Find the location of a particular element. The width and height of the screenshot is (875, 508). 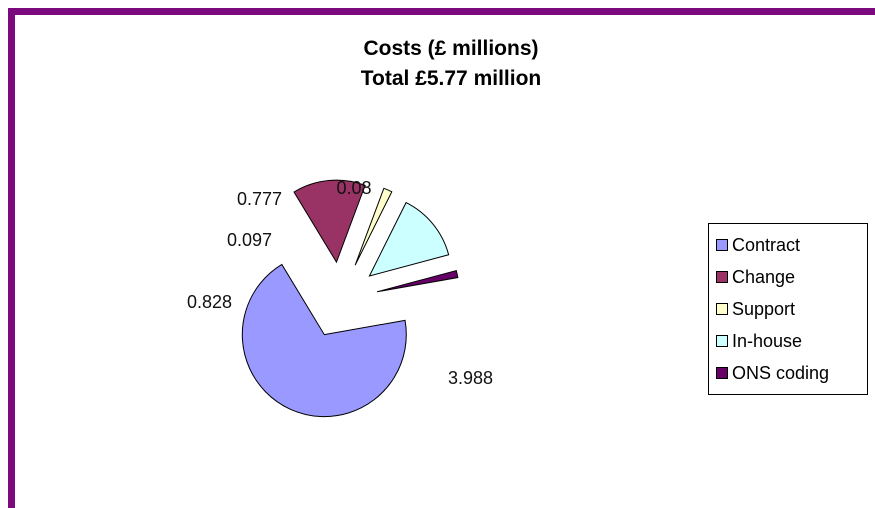

legend-item-in-house: In-house is located at coordinates (791, 341).